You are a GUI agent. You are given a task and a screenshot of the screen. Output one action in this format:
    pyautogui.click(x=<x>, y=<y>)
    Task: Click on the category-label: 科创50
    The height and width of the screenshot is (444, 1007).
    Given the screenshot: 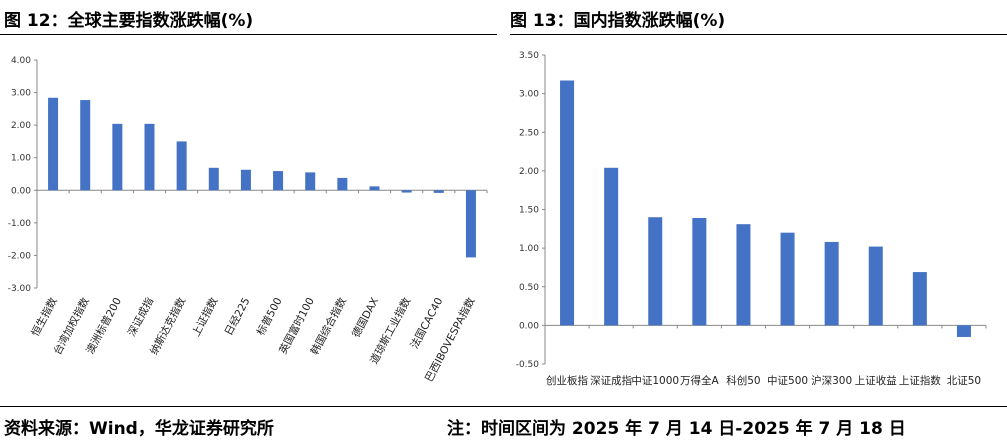 What is the action you would take?
    pyautogui.click(x=743, y=380)
    